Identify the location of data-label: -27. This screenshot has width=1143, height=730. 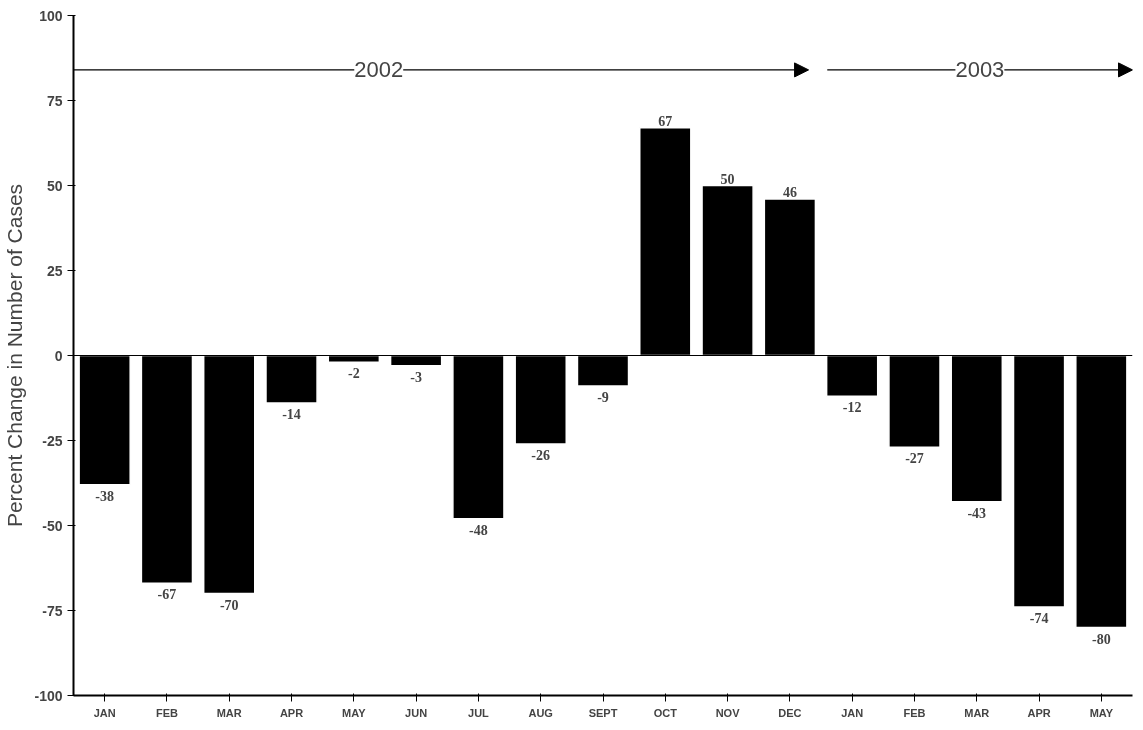
(914, 459).